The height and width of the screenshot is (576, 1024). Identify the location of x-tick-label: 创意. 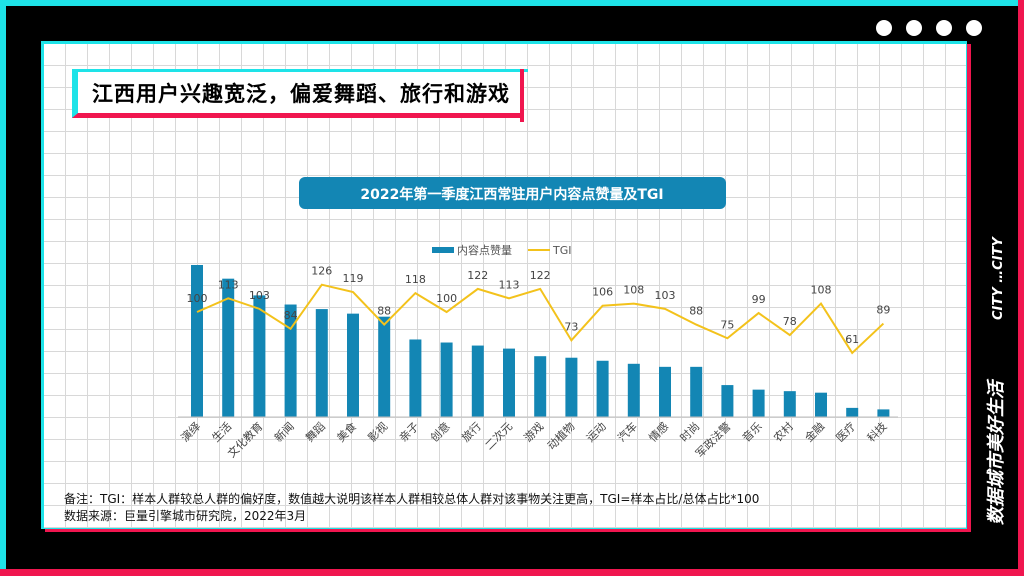
(439, 431).